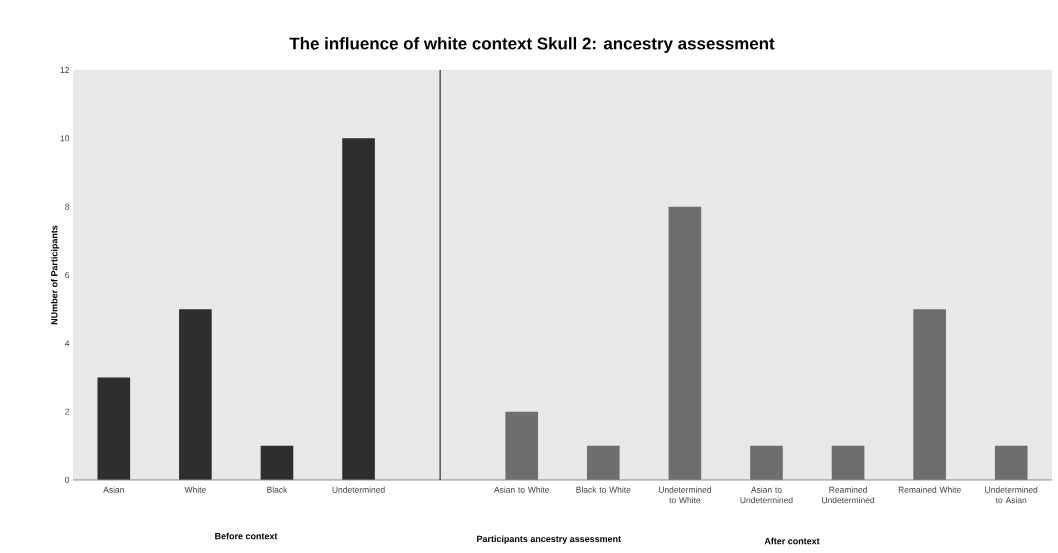 The width and height of the screenshot is (1058, 553). What do you see at coordinates (521, 489) in the screenshot?
I see `x-tick-label: Asian to White` at bounding box center [521, 489].